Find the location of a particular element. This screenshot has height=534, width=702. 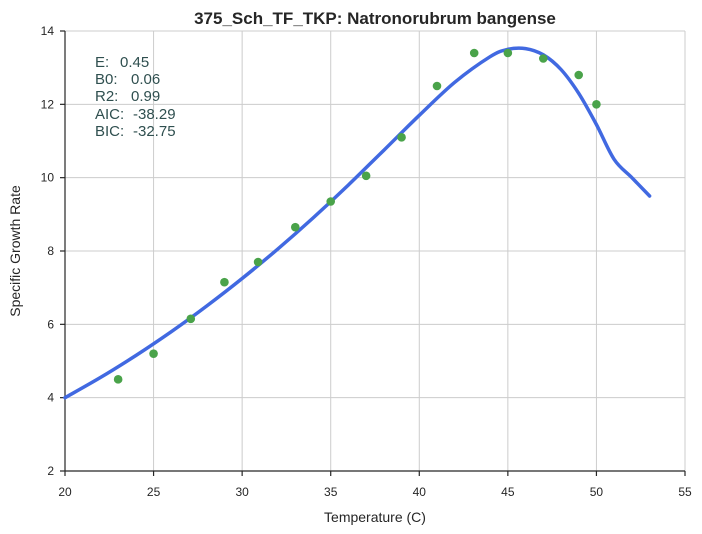

stat-r2-key: R2: is located at coordinates (106, 96).